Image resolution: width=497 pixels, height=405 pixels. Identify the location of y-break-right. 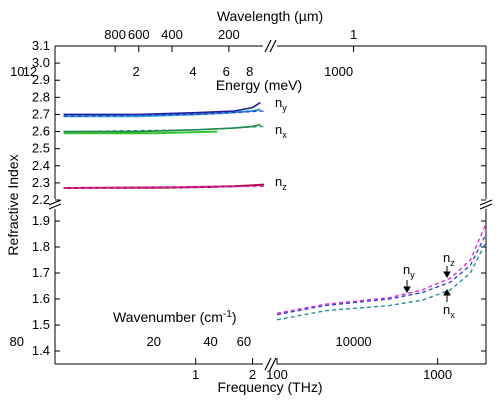
(486, 204).